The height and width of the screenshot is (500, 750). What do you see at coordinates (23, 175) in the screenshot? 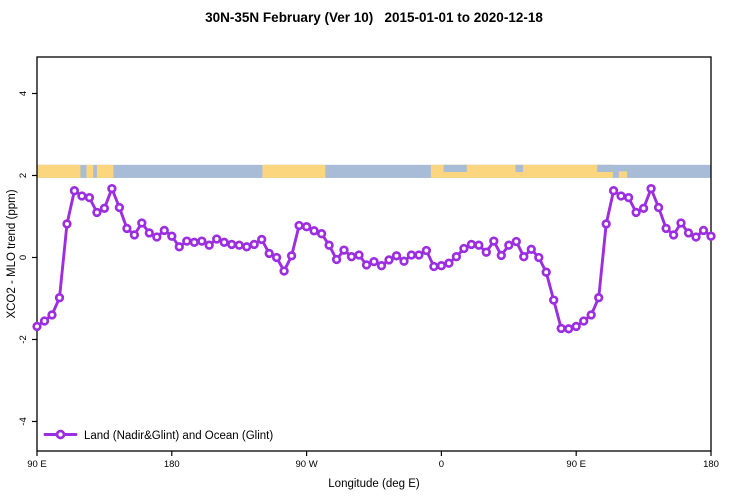
I see `y-tick-label: 2` at bounding box center [23, 175].